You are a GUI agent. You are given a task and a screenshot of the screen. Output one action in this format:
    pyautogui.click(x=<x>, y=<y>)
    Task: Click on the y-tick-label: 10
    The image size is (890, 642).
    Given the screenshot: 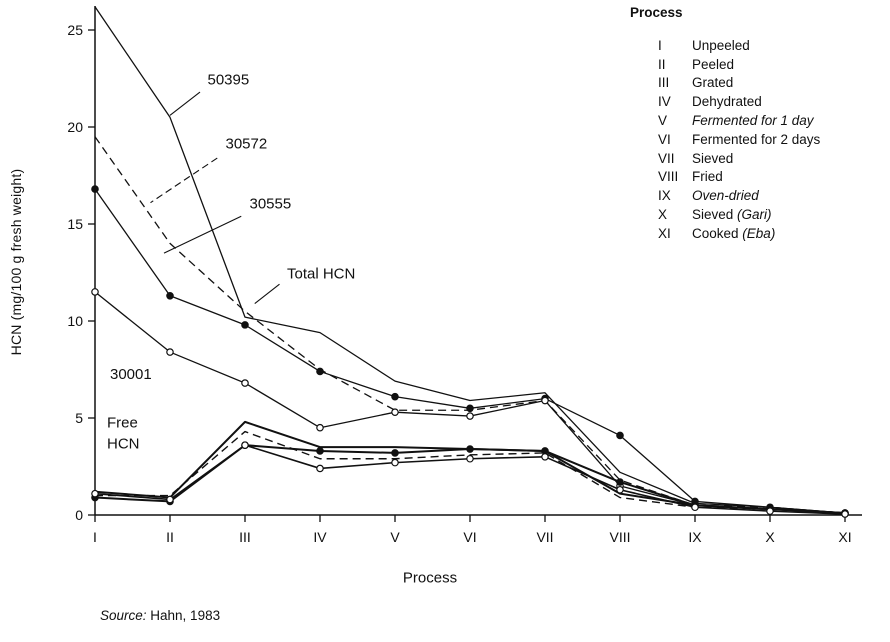 What is the action you would take?
    pyautogui.click(x=75, y=321)
    